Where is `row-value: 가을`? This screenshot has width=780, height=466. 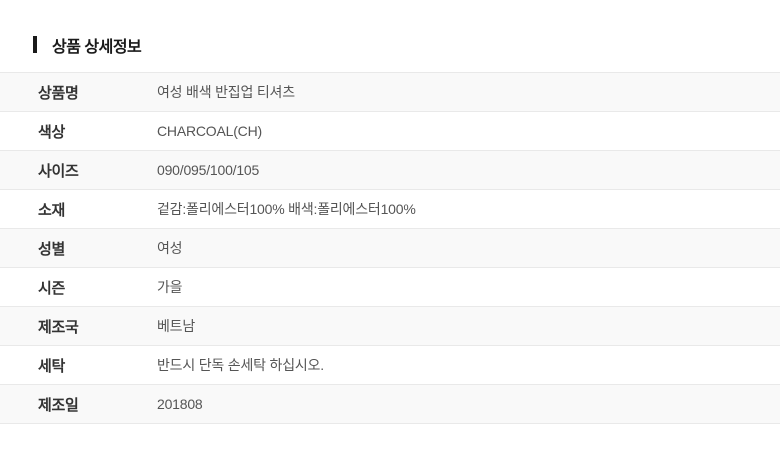
row-value: 가을 is located at coordinates (170, 287).